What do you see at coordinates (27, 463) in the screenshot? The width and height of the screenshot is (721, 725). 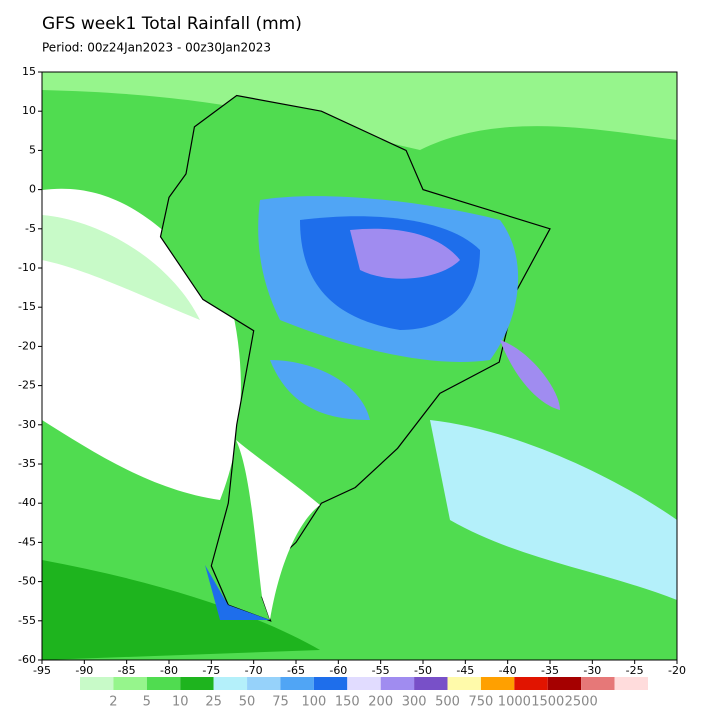 I see `y-tick-label: -35` at bounding box center [27, 463].